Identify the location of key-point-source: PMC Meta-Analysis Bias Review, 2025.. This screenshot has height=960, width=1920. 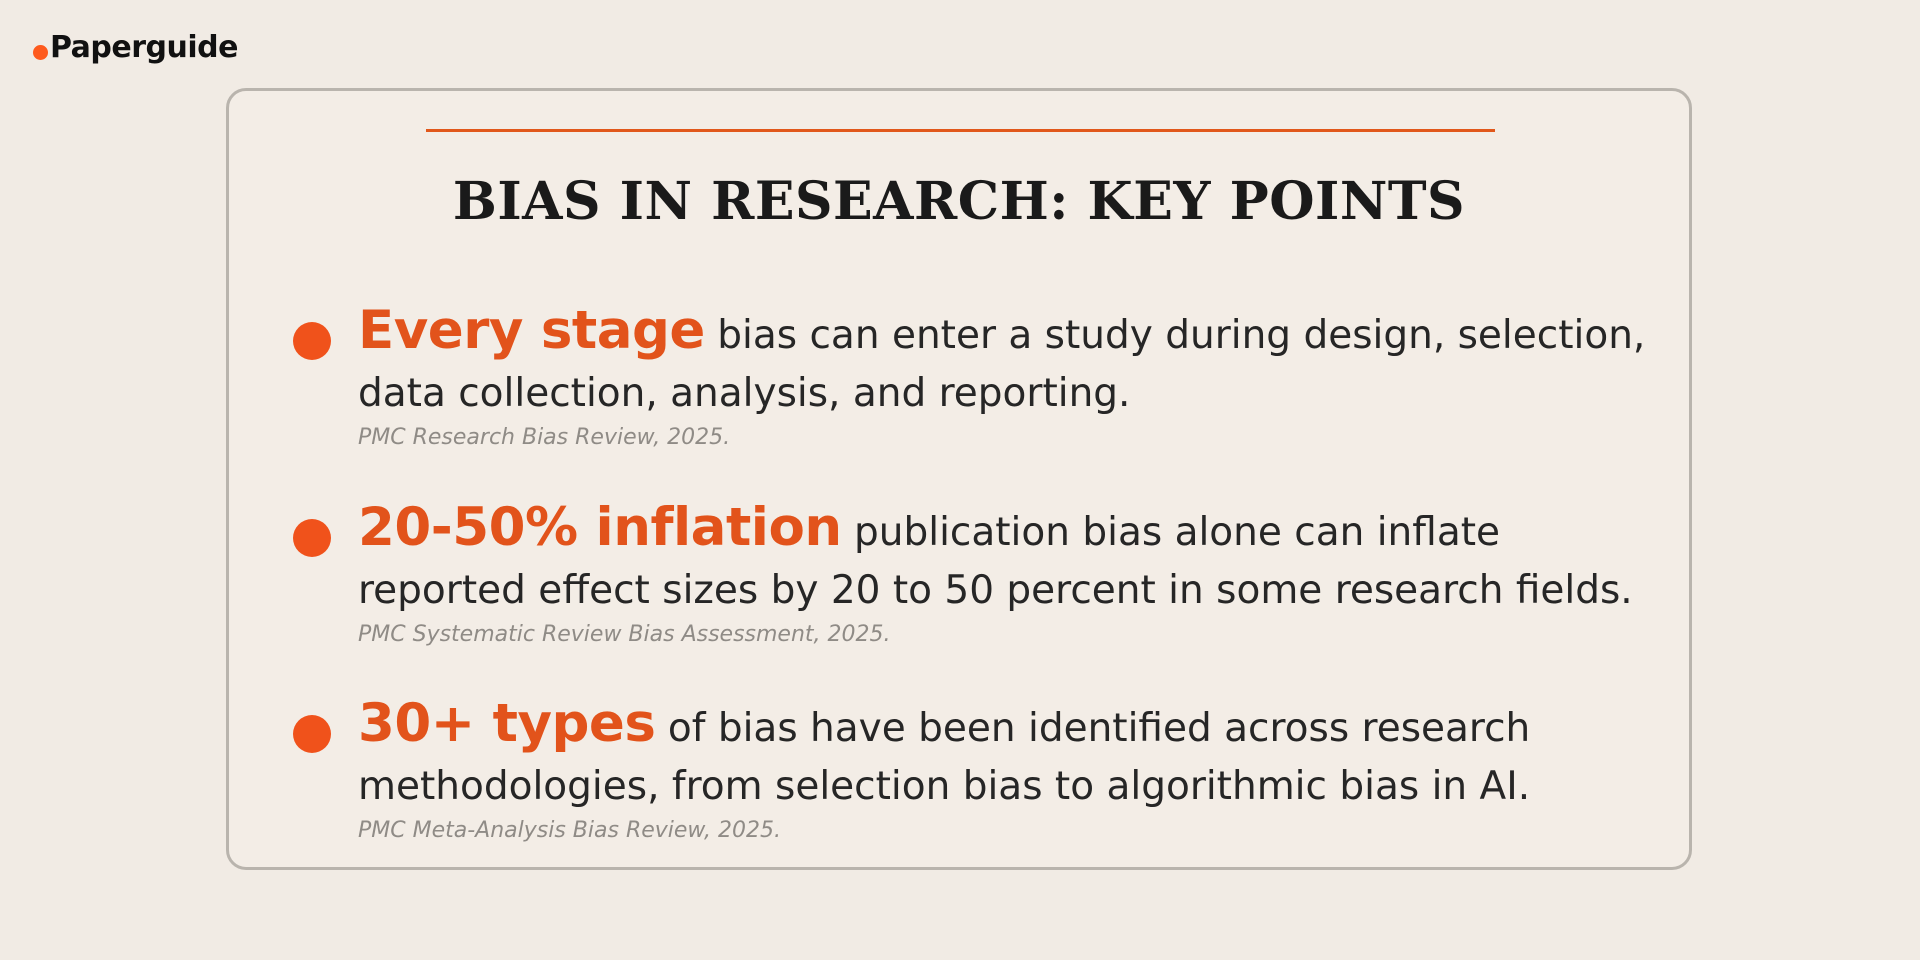
(569, 830).